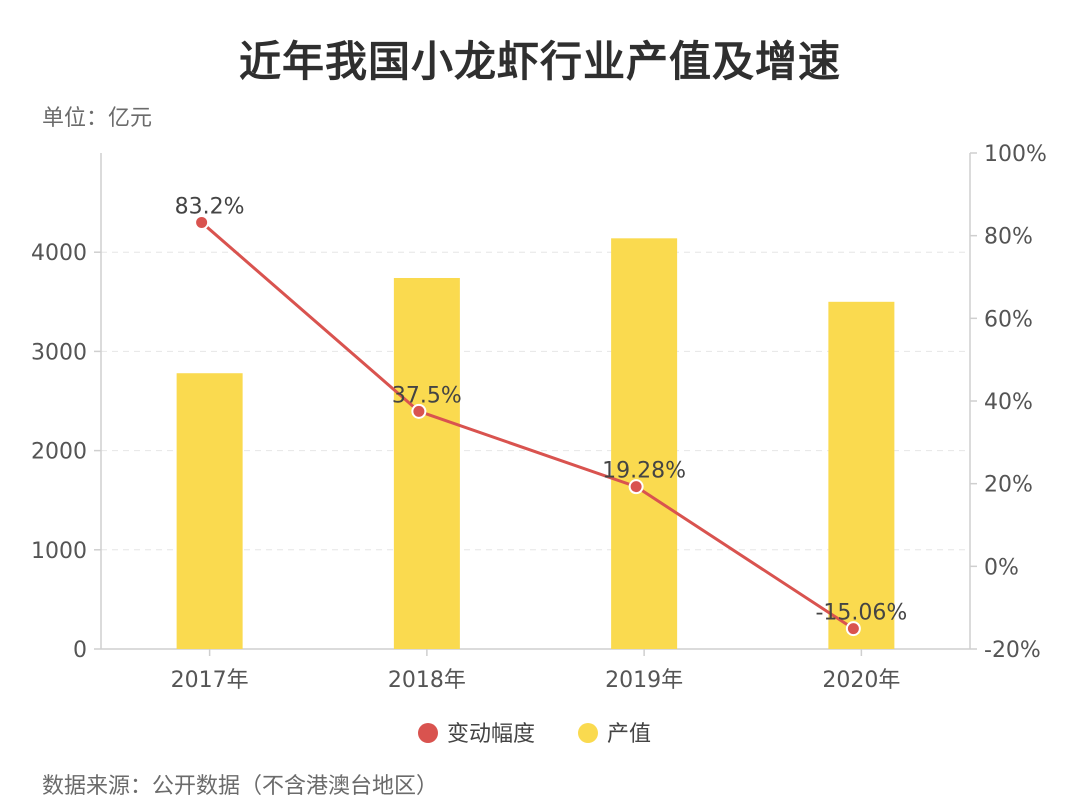 Image resolution: width=1080 pixels, height=800 pixels. I want to click on x-axis-tick-label: 2017年, so click(210, 680).